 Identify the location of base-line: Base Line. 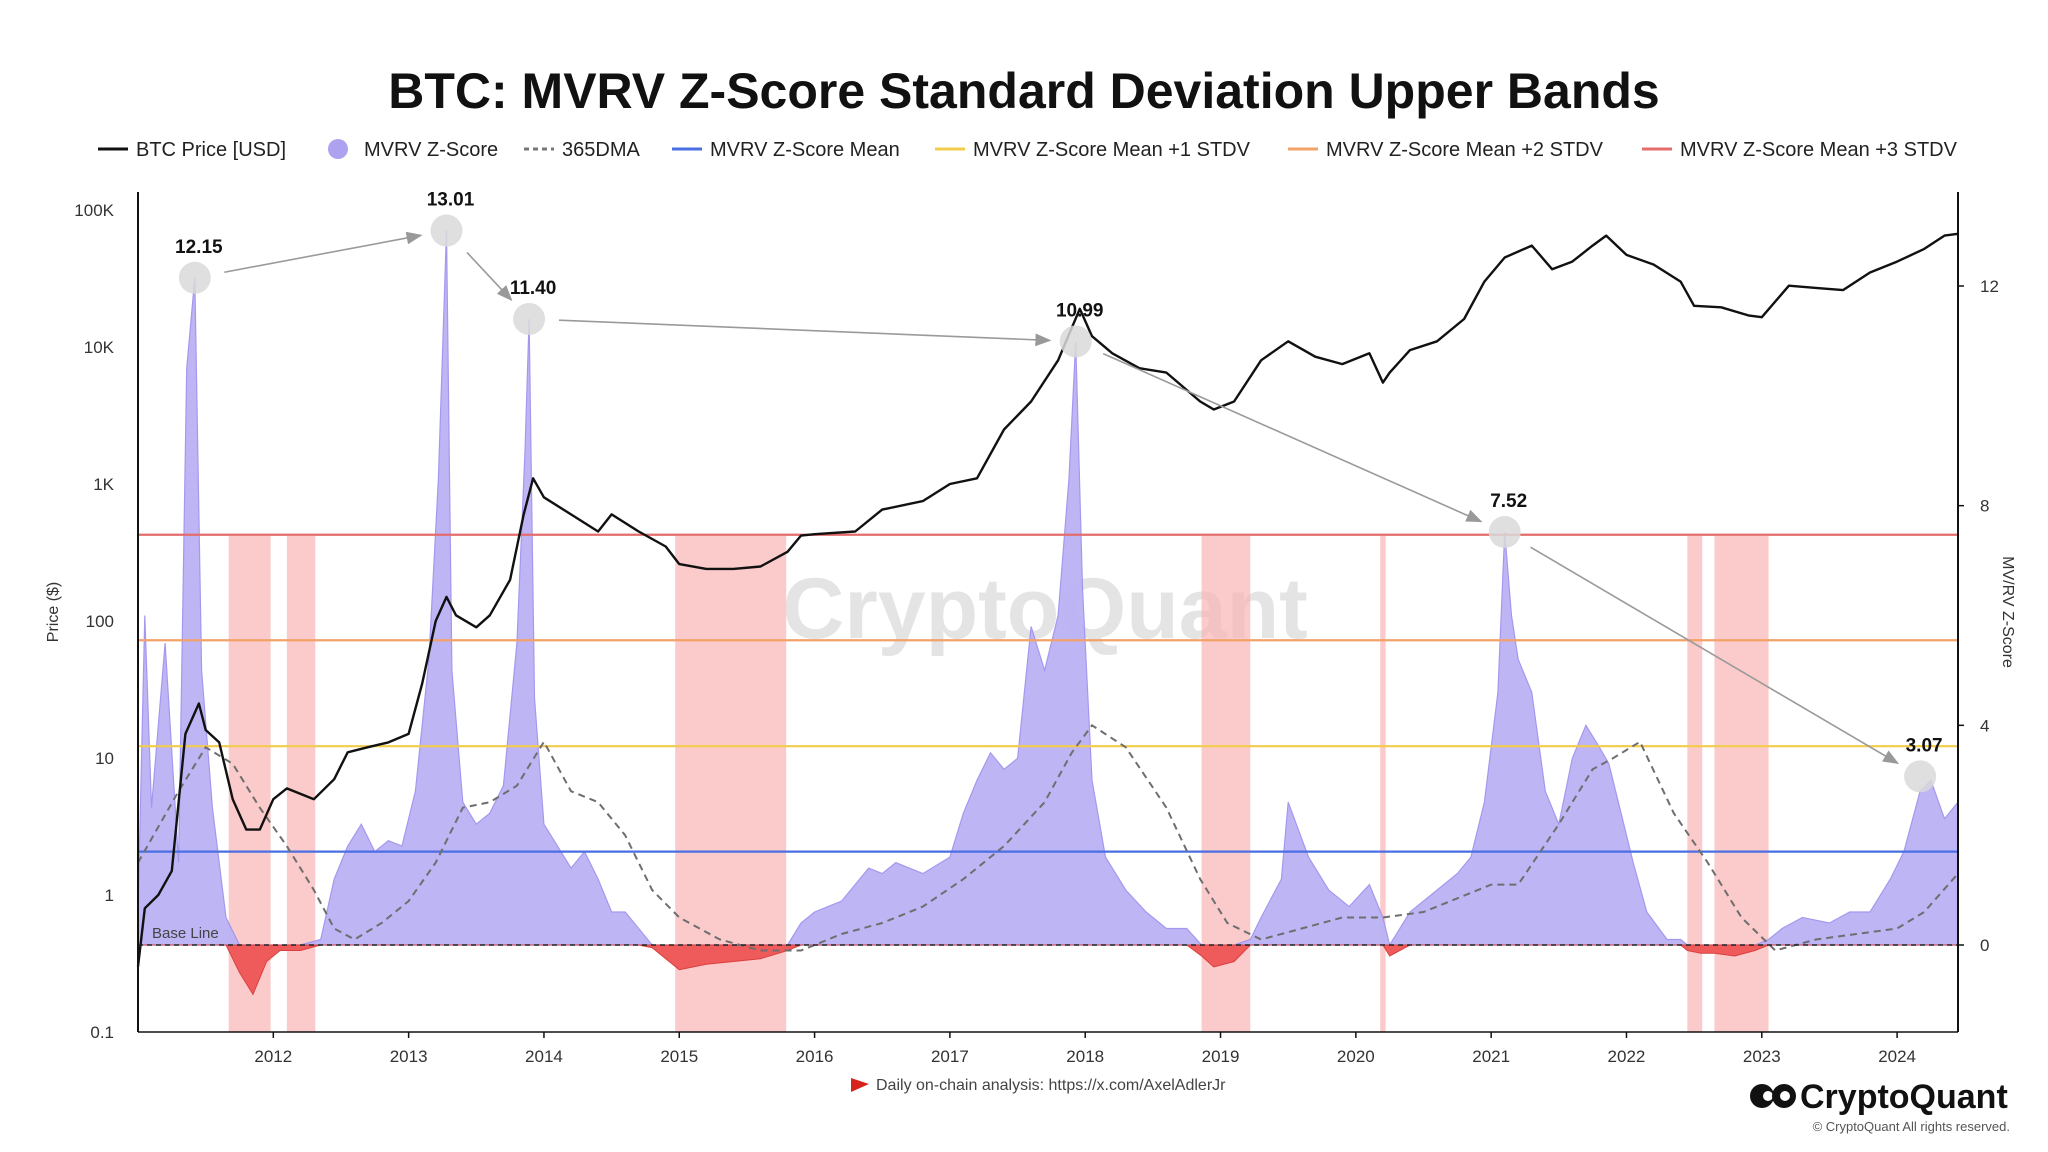
(1048, 935).